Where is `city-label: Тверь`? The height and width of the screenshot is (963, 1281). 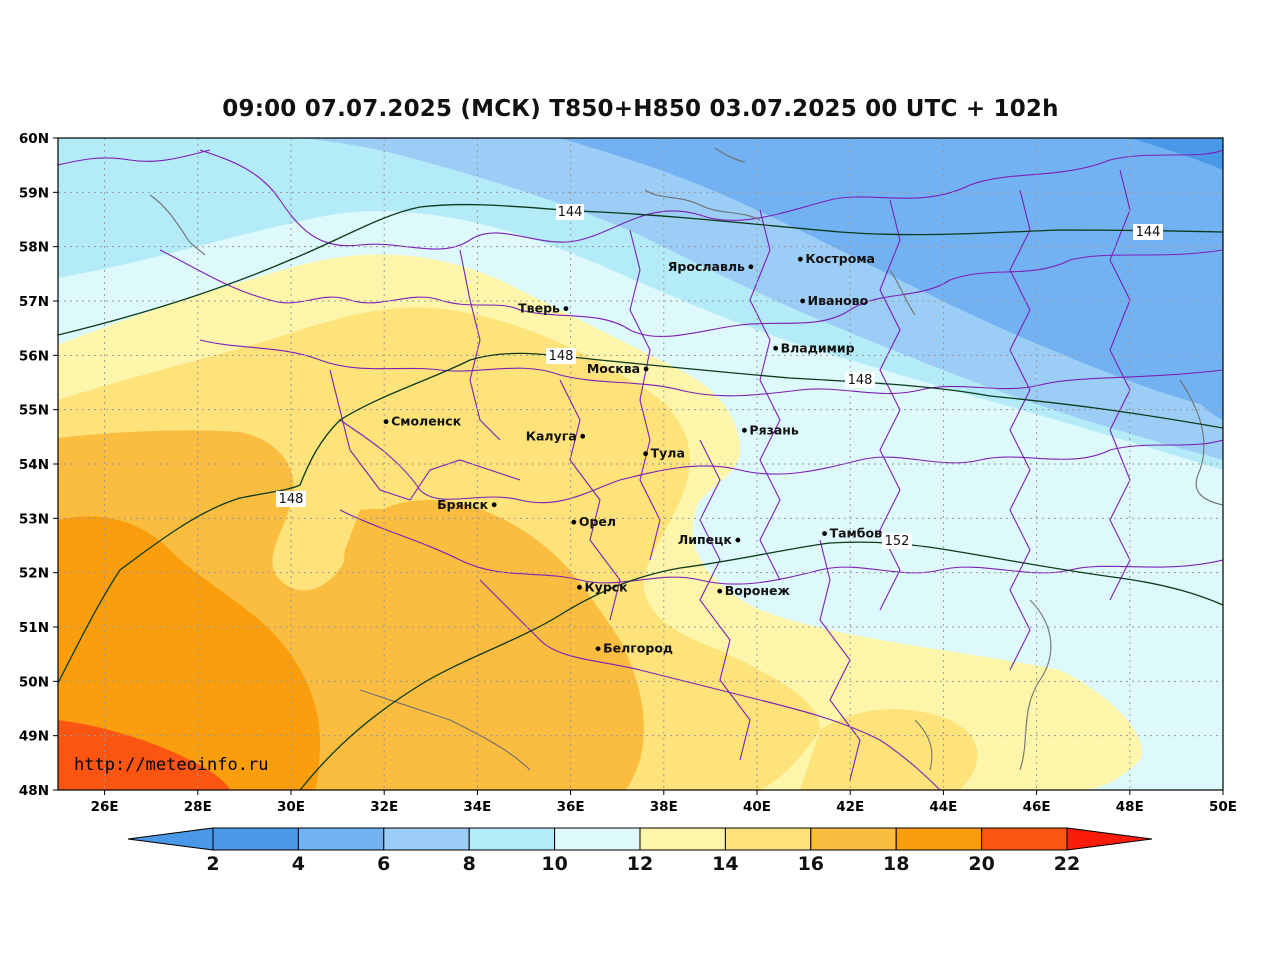 city-label: Тверь is located at coordinates (539, 308).